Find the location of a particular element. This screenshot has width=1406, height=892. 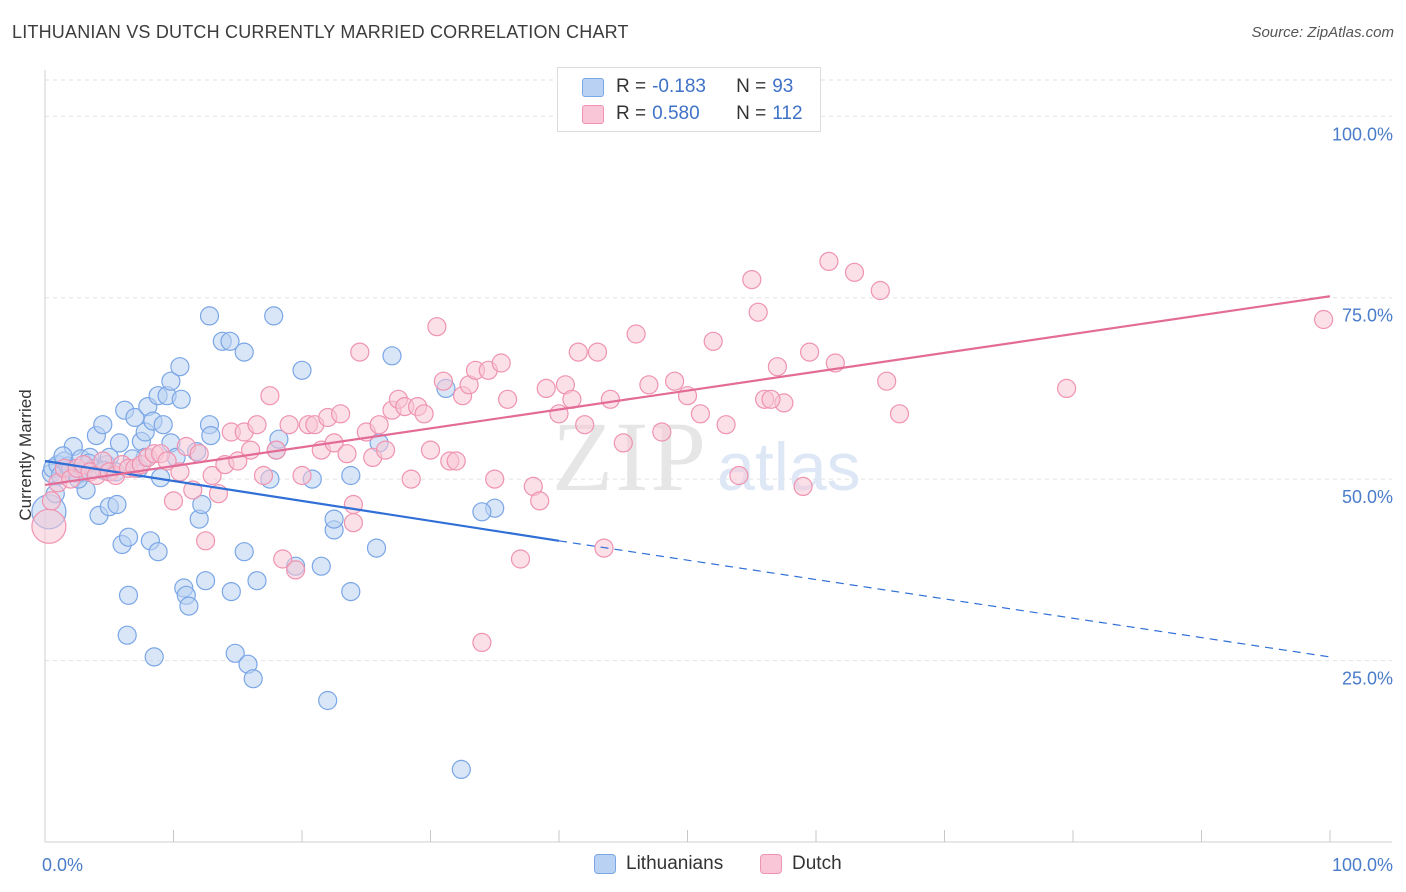

y-tick-label: 75.0% is located at coordinates (1367, 316).